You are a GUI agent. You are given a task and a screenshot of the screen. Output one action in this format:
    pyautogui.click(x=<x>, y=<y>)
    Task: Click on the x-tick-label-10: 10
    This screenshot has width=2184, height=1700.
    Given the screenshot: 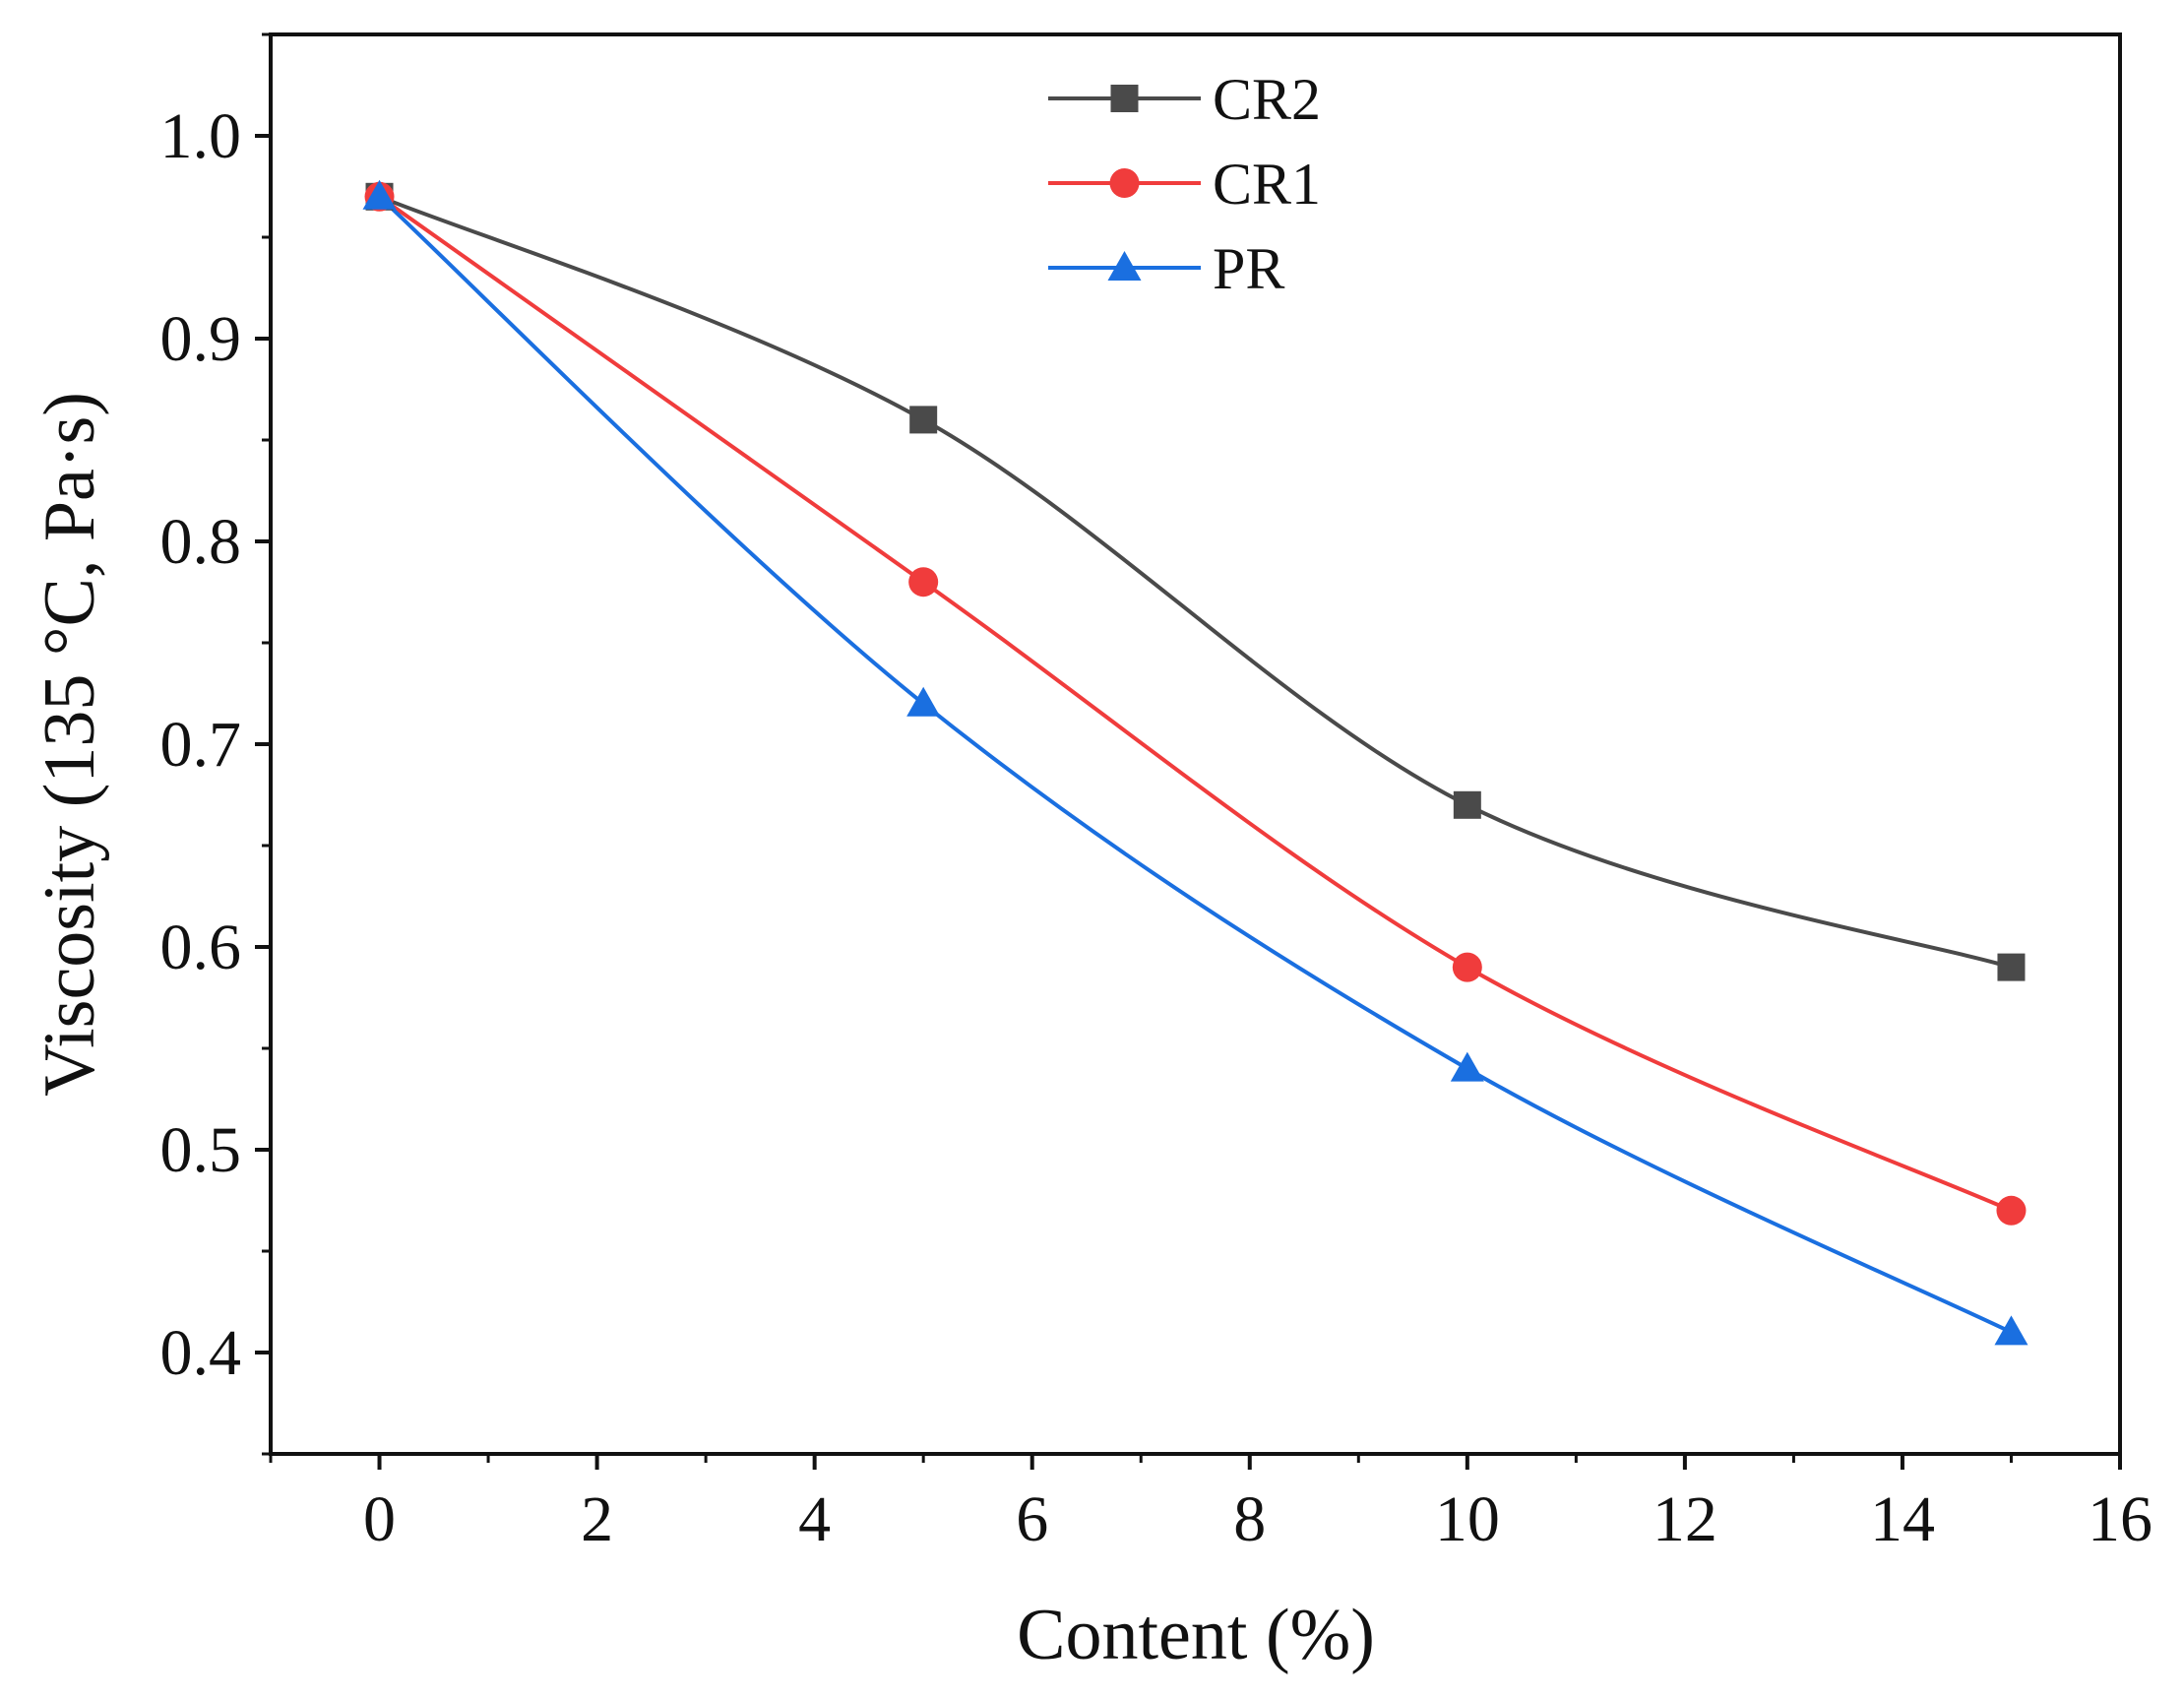 What is the action you would take?
    pyautogui.click(x=1467, y=1519)
    